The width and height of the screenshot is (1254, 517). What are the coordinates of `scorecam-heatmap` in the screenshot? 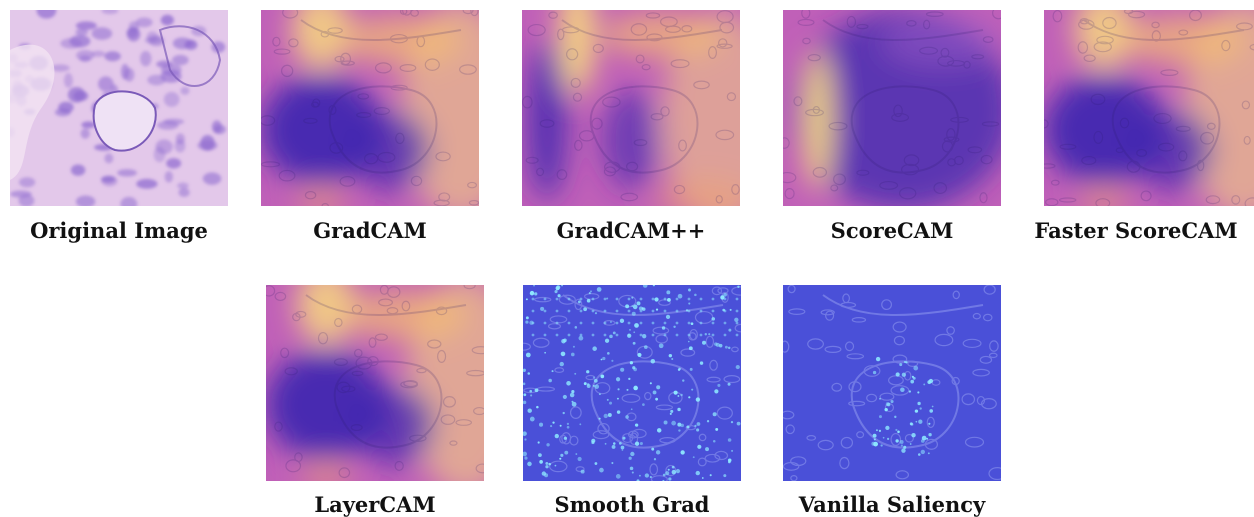 It's located at (892, 108).